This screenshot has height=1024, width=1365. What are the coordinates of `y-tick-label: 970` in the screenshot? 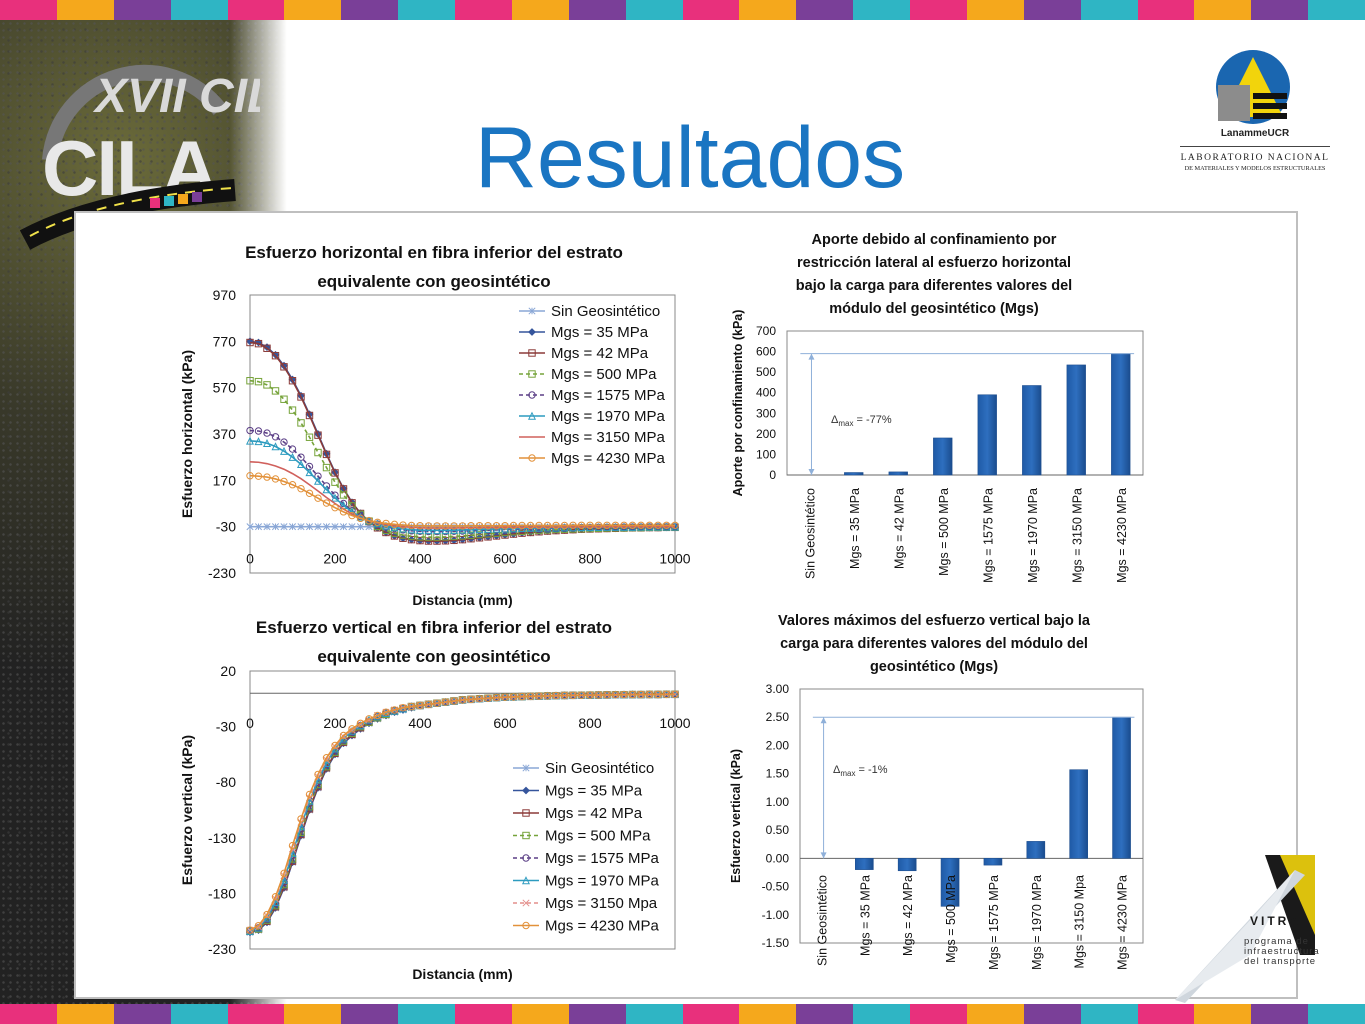 It's located at (225, 295).